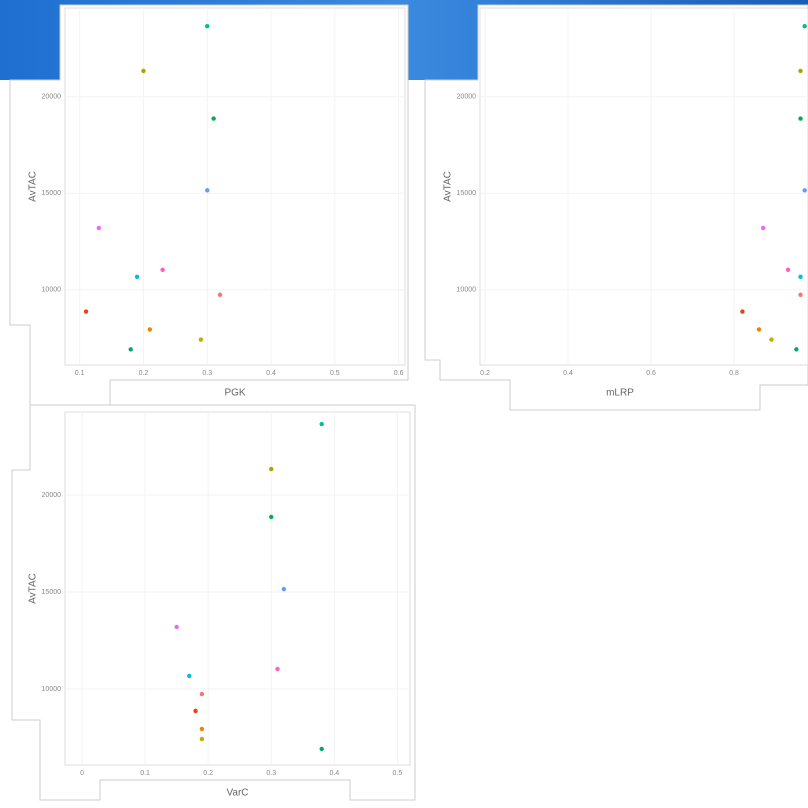  Describe the element at coordinates (237, 793) in the screenshot. I see `x-axis-title: VarC` at that location.